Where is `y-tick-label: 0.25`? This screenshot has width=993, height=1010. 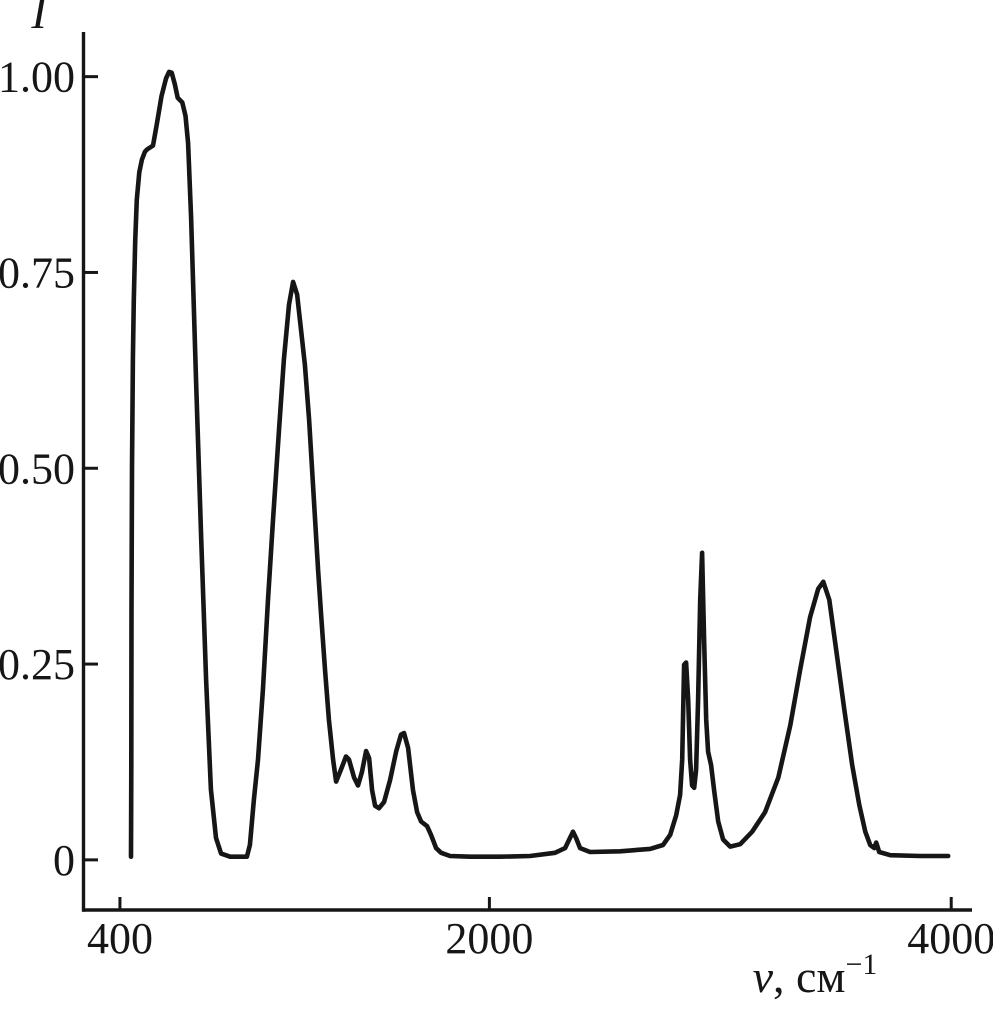 y-tick-label: 0.25 is located at coordinates (37, 664).